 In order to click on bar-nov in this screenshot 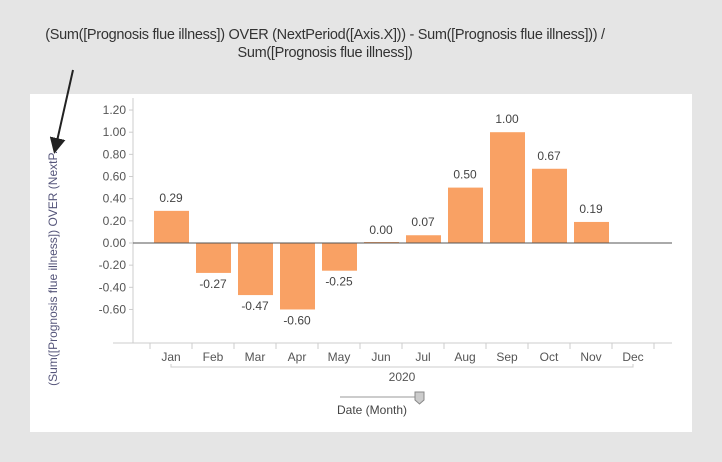, I will do `click(591, 232)`.